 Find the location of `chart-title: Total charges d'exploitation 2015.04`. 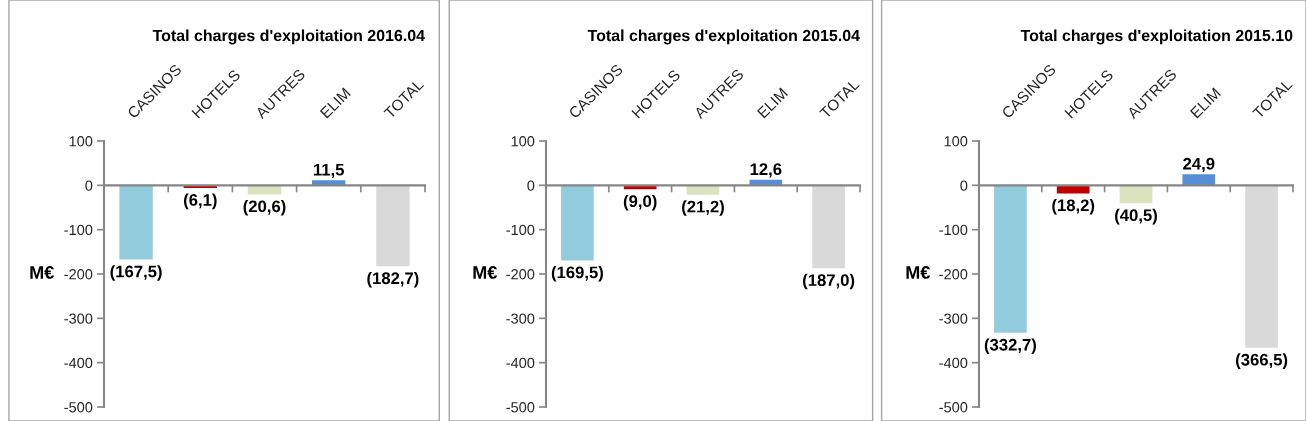

chart-title: Total charges d'exploitation 2015.04 is located at coordinates (723, 37).